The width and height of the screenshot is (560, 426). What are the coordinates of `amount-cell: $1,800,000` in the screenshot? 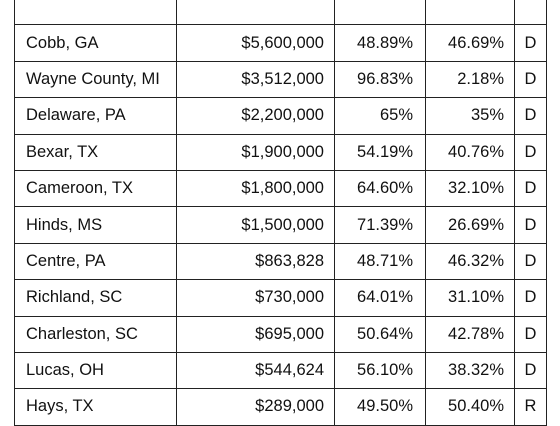 It's located at (255, 188).